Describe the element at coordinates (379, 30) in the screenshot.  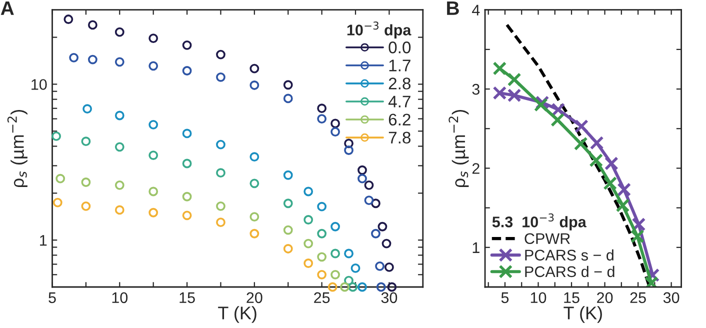
I see `legend-title: 10$^{−3}$ dpa` at that location.